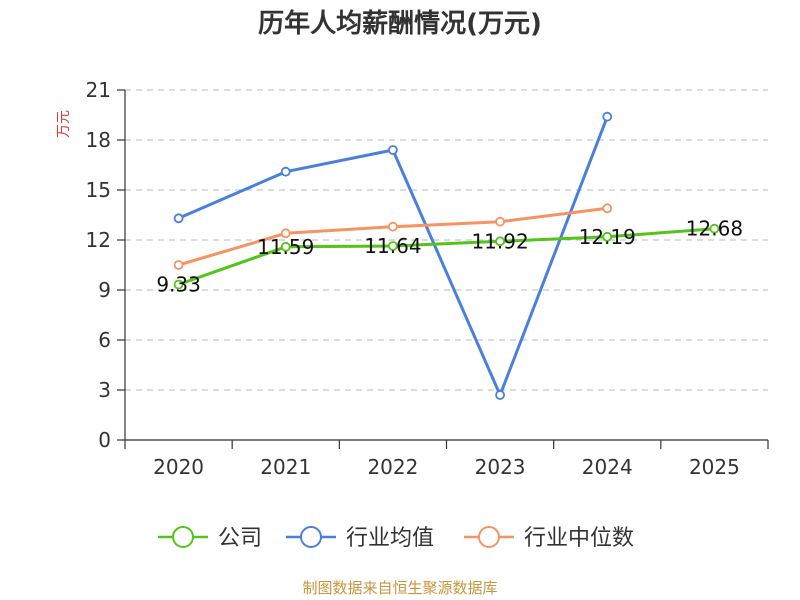  I want to click on data-labels: 9.33 11.59 11.64 11.92 12.19 12.68, so click(449, 257).